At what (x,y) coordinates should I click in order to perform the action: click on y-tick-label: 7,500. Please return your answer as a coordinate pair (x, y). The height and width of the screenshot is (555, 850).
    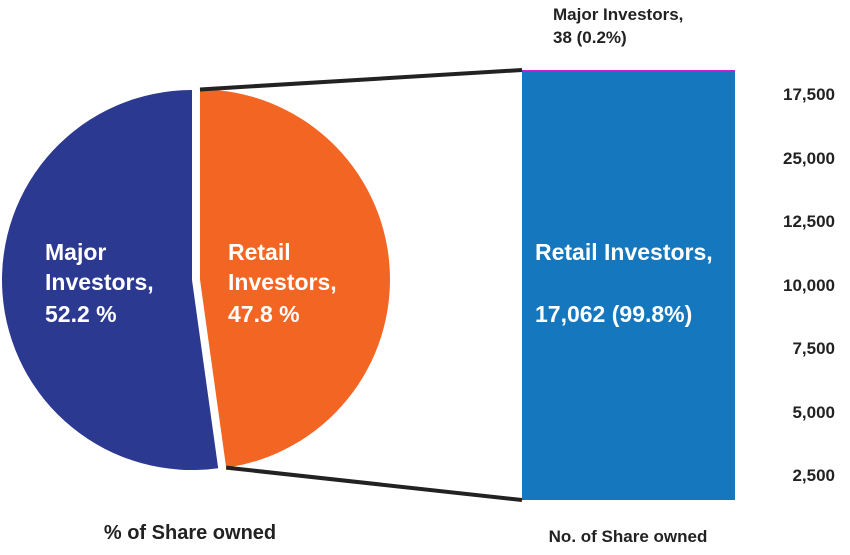
    Looking at the image, I should click on (813, 348).